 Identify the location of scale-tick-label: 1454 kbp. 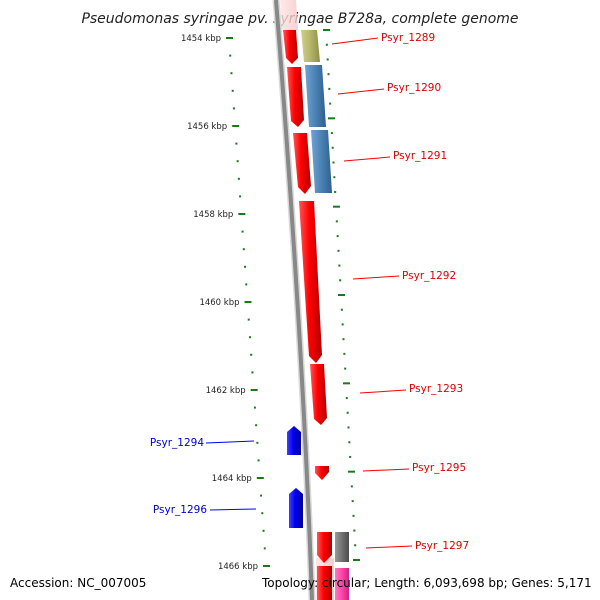
(201, 39).